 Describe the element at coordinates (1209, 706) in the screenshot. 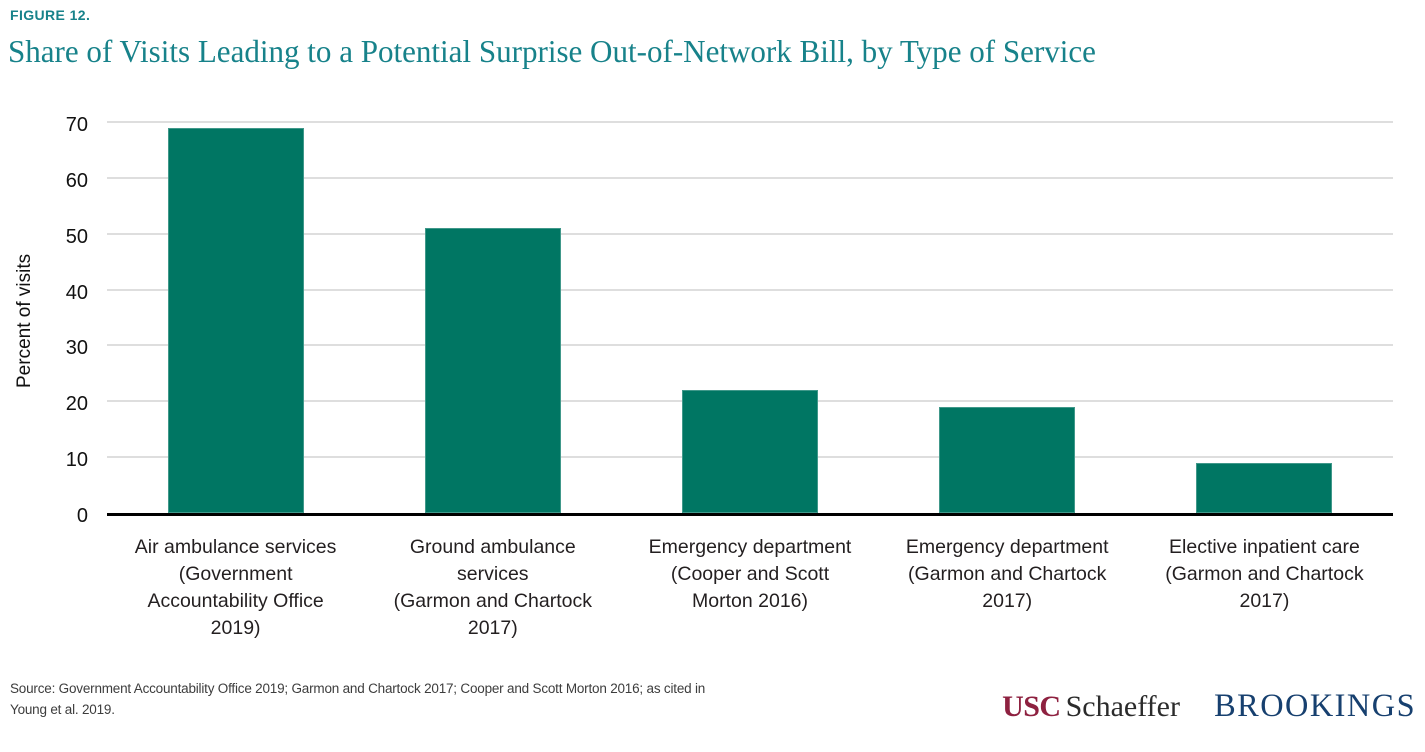

I see `logo-row: USC Schaeffer BROOKINGS` at that location.